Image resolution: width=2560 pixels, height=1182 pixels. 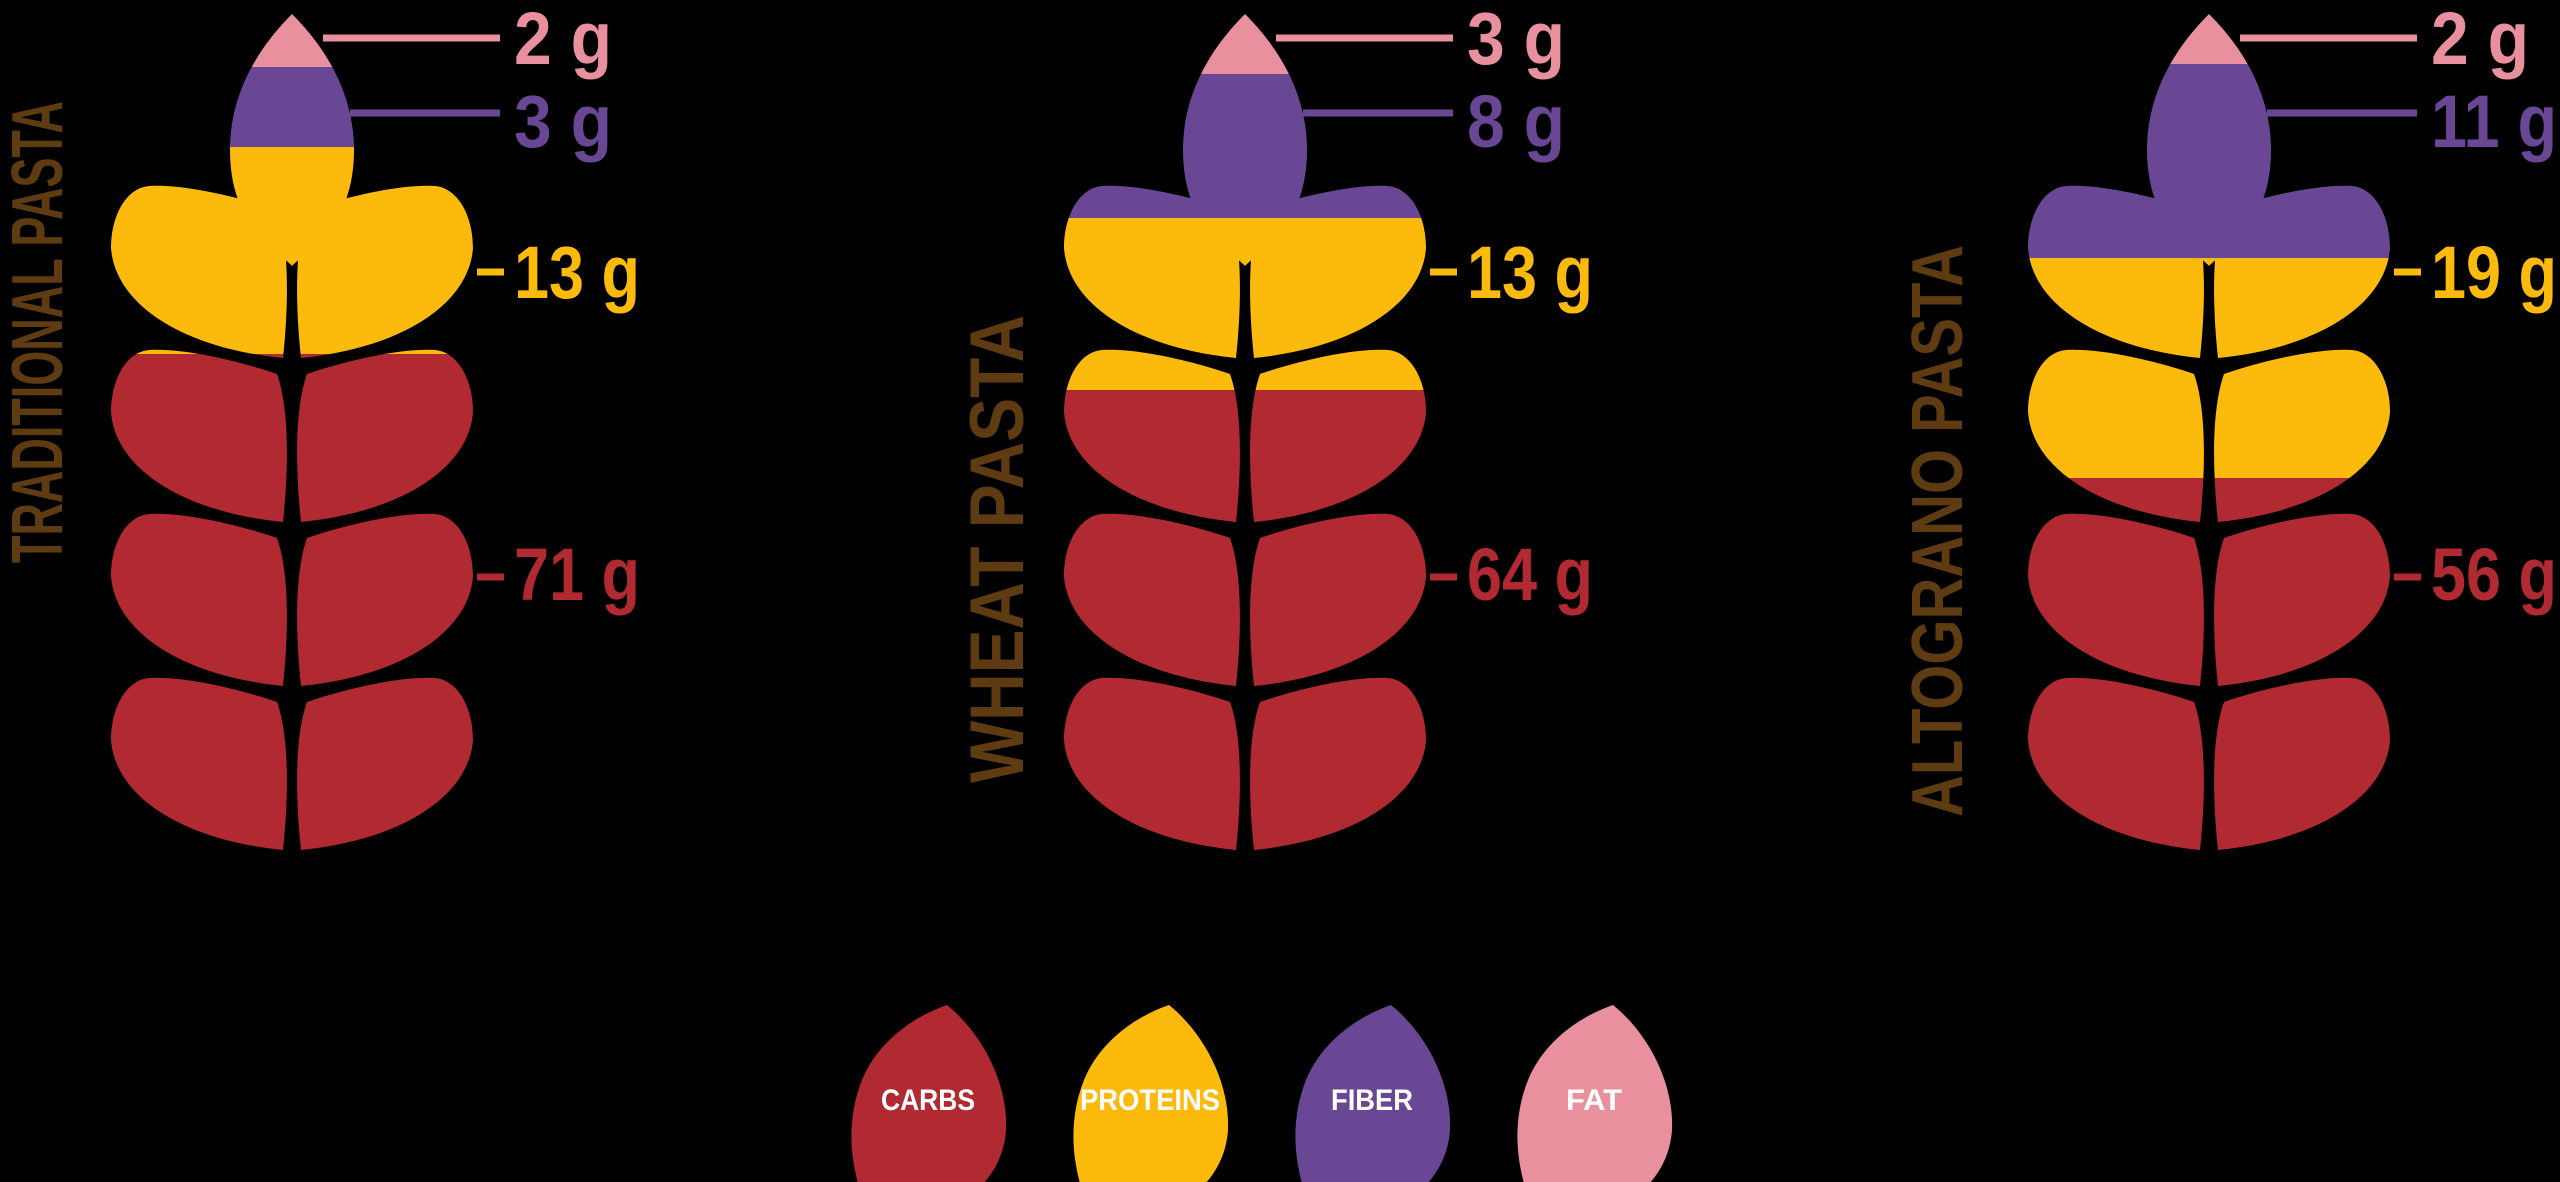 I want to click on legend-leaf-fat-icon, so click(x=1595, y=1093).